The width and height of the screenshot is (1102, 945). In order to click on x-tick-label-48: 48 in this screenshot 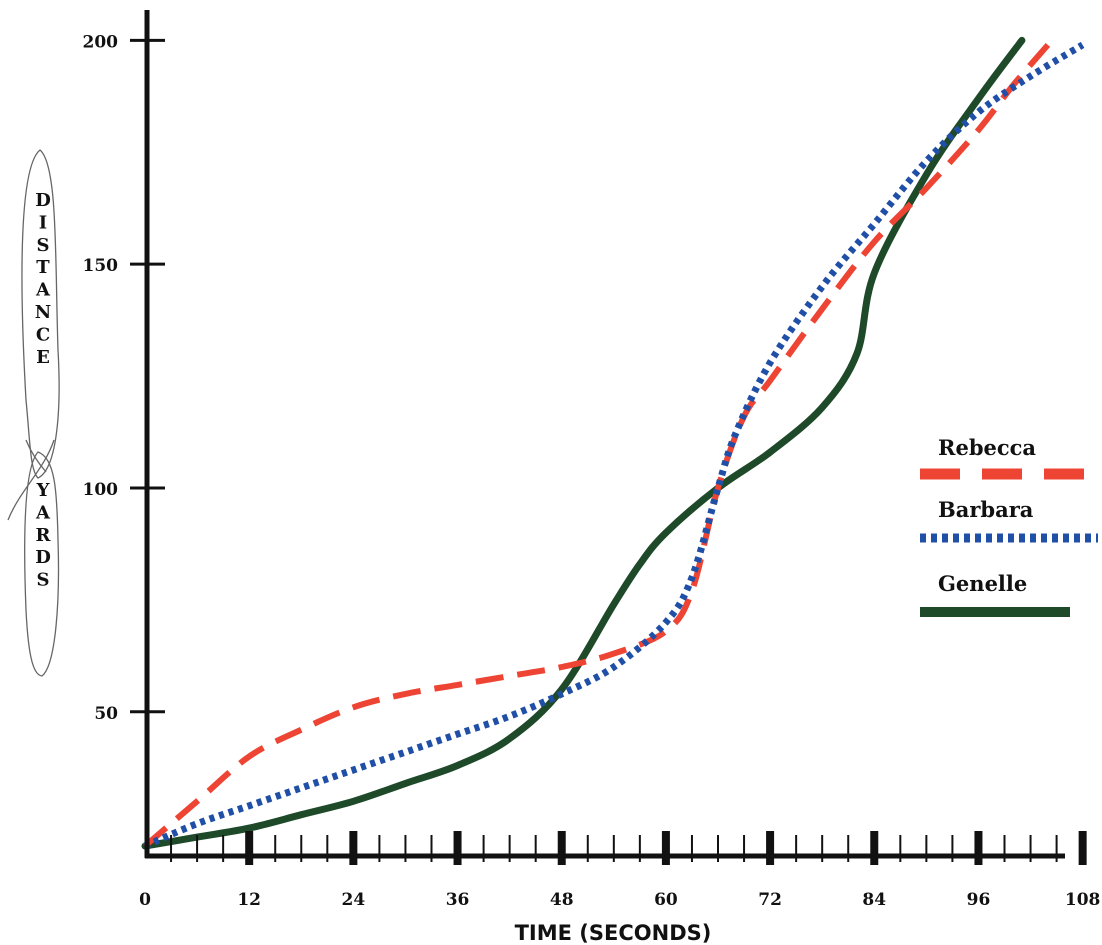, I will do `click(562, 900)`.